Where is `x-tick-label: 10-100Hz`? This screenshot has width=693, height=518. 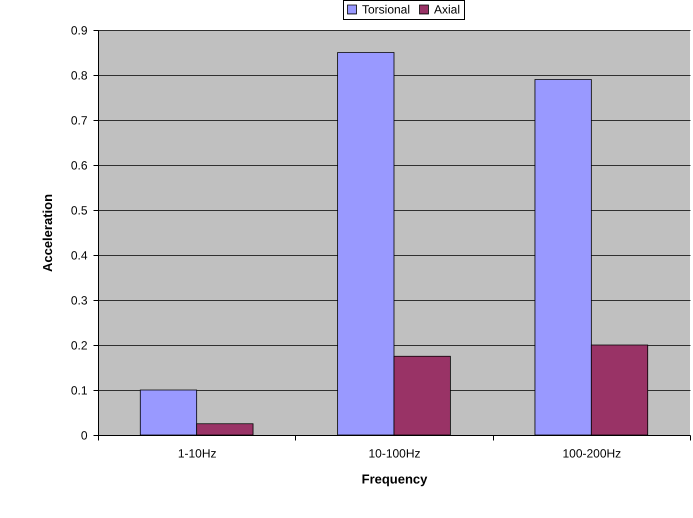
x-tick-label: 10-100Hz is located at coordinates (394, 453).